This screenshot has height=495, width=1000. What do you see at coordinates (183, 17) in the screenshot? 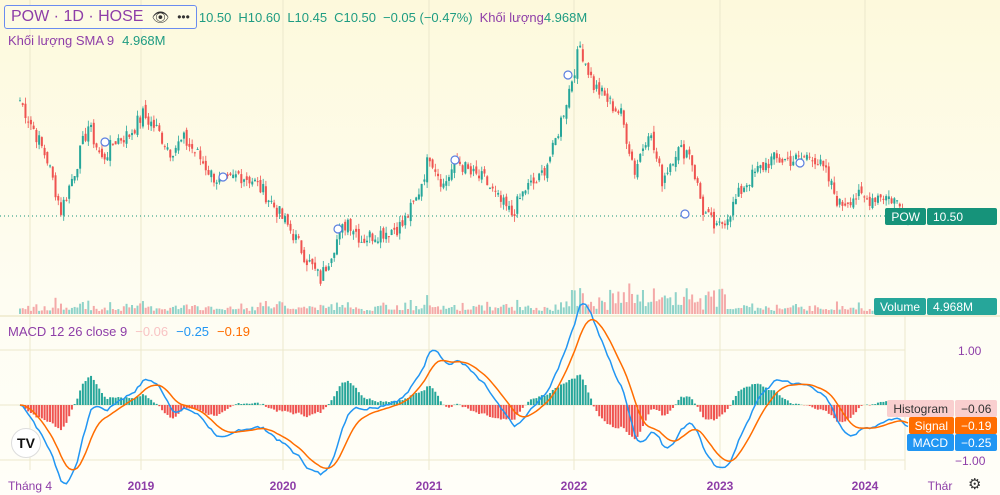
I see `more-icon: •••` at bounding box center [183, 17].